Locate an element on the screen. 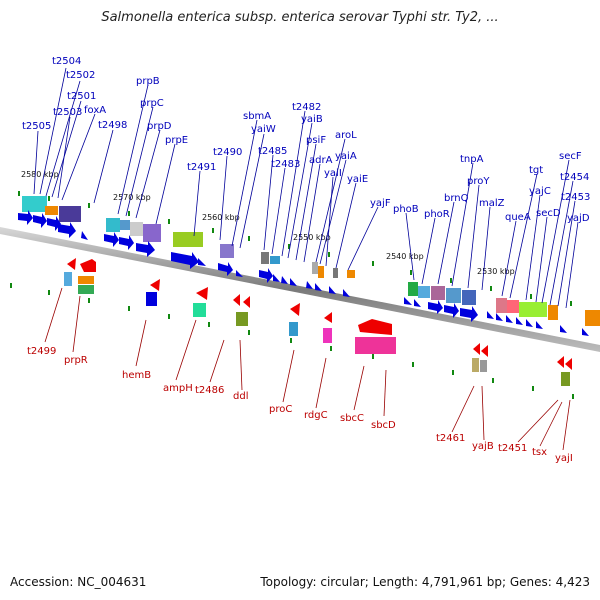  gene-label-prpD: prpD is located at coordinates (159, 126).